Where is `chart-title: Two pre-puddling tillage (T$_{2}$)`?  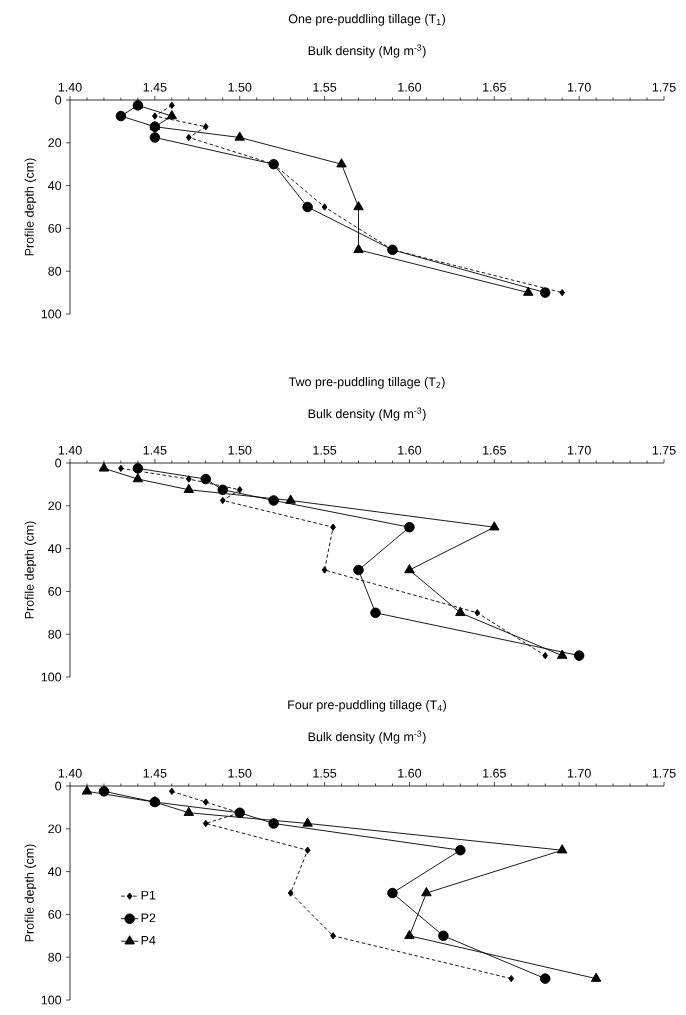
chart-title: Two pre-puddling tillage (T$_{2}$) is located at coordinates (366, 383).